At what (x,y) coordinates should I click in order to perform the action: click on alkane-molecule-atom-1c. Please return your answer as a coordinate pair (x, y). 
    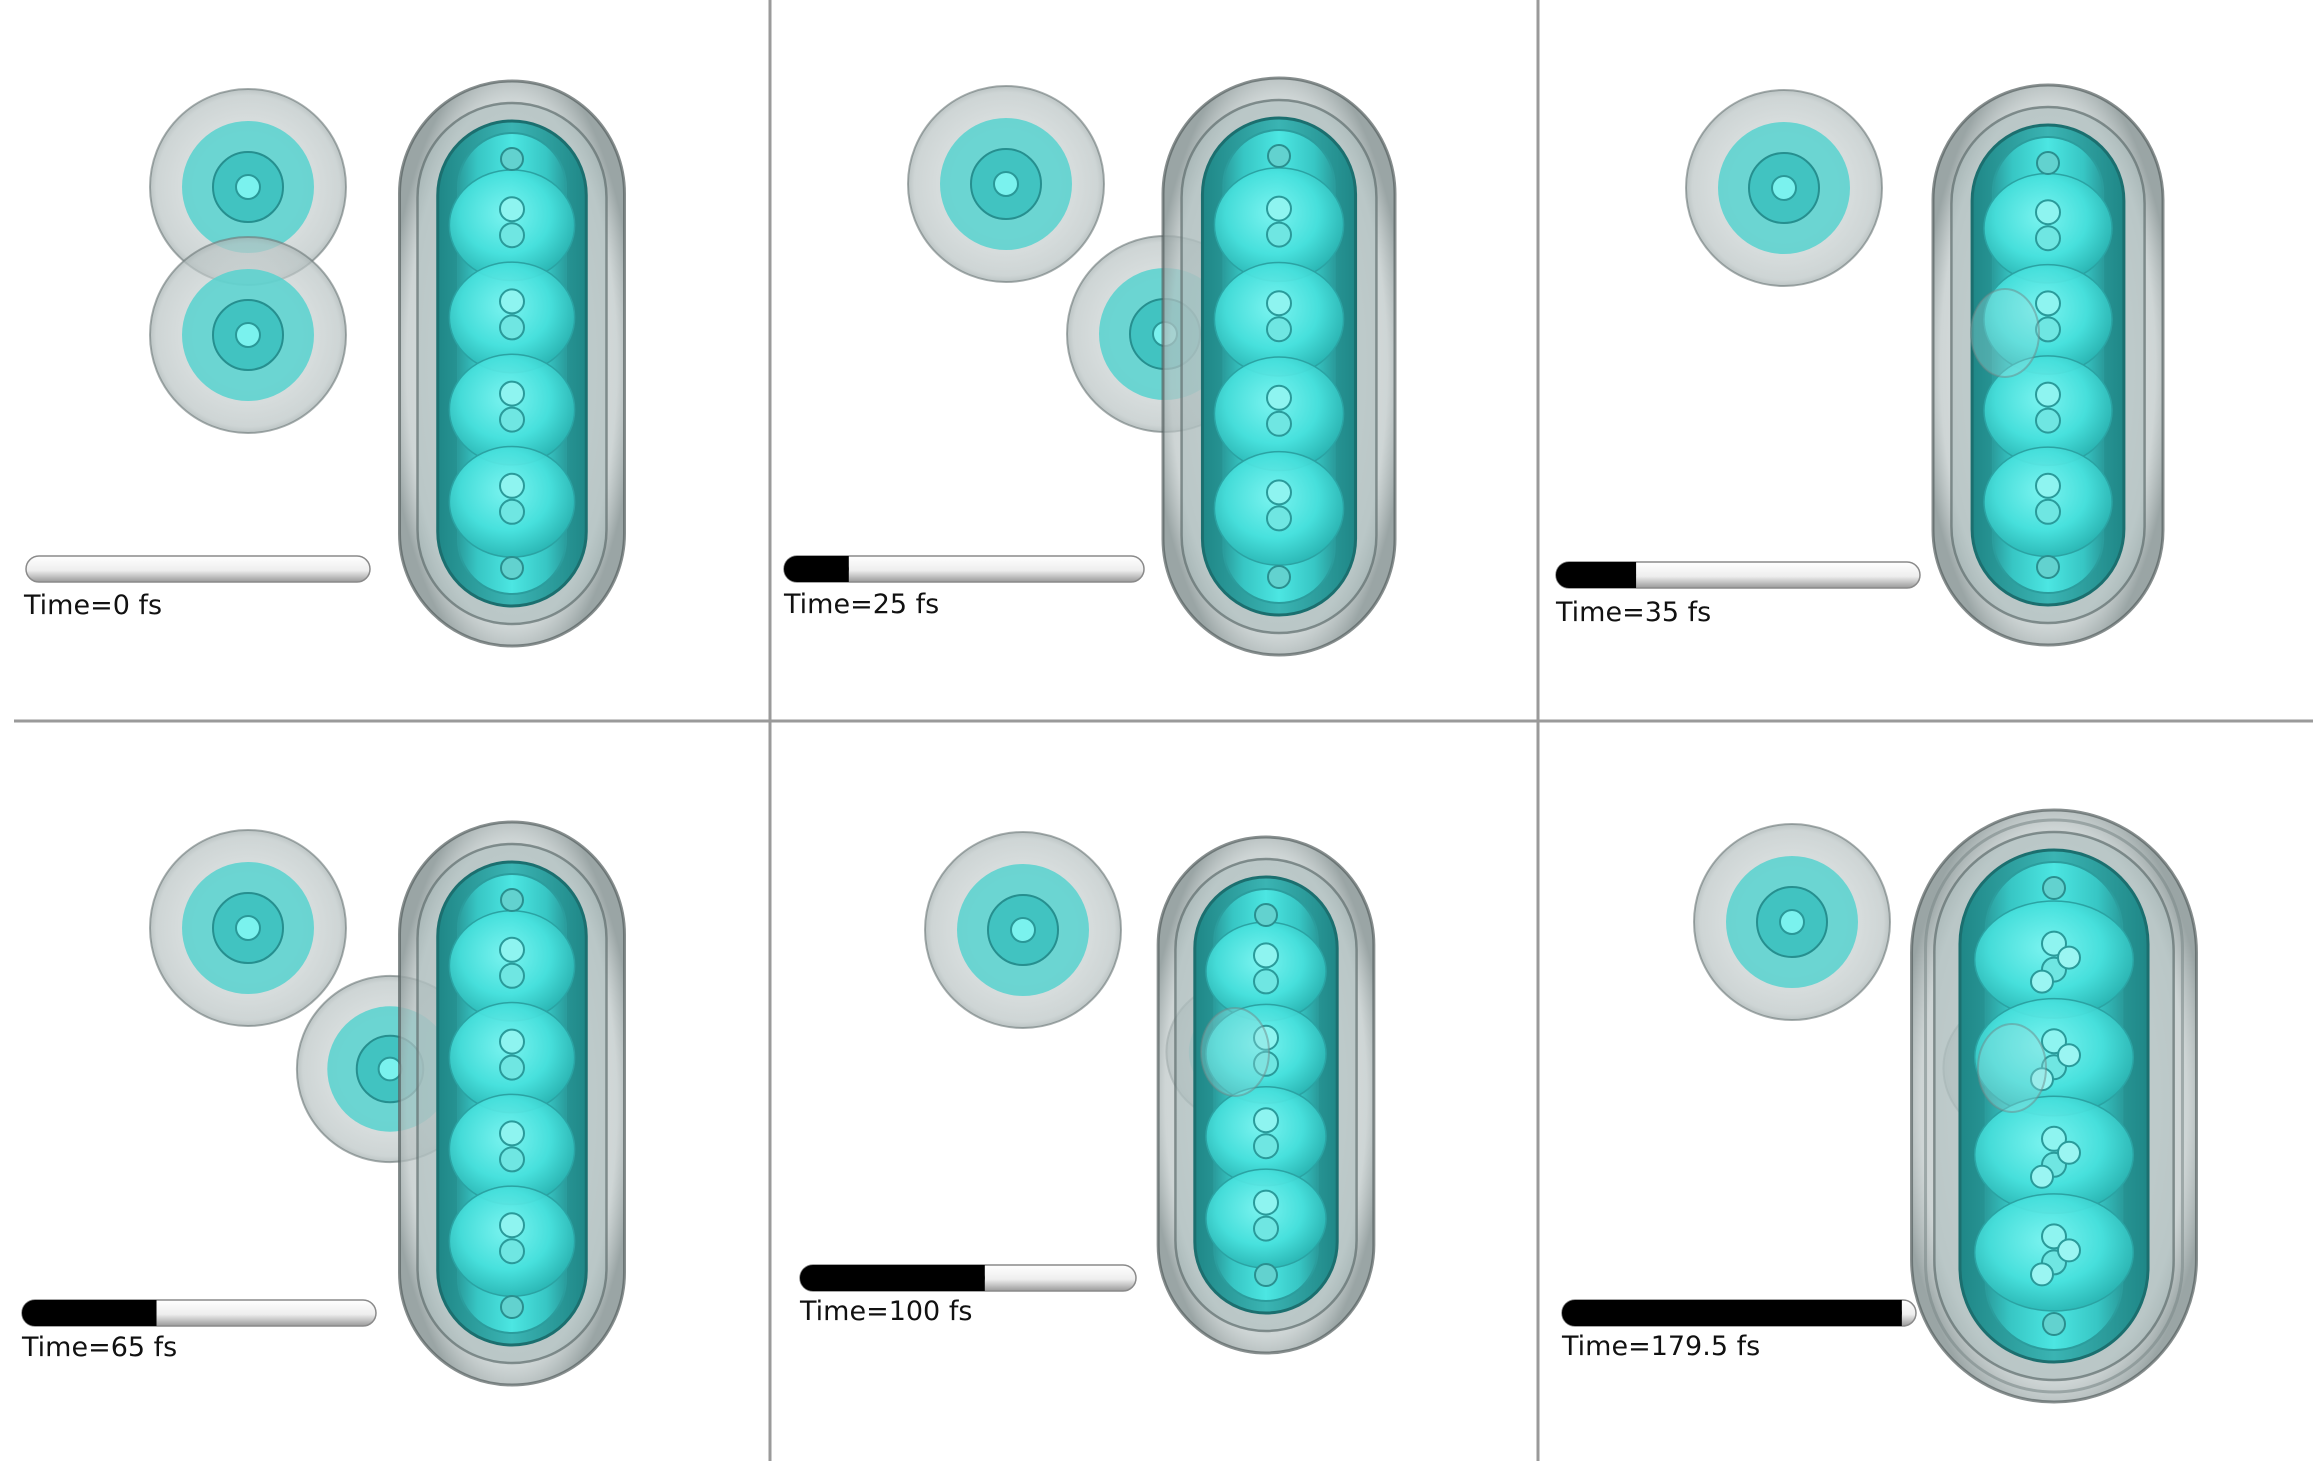
    Looking at the image, I should click on (2069, 1055).